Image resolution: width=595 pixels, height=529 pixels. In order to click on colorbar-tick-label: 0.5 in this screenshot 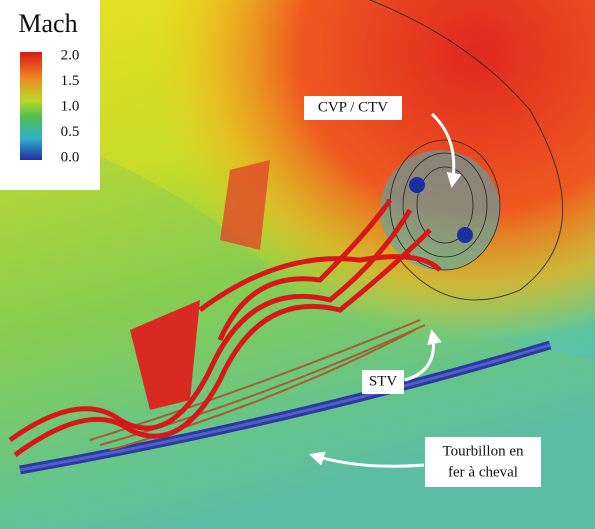, I will do `click(70, 132)`.